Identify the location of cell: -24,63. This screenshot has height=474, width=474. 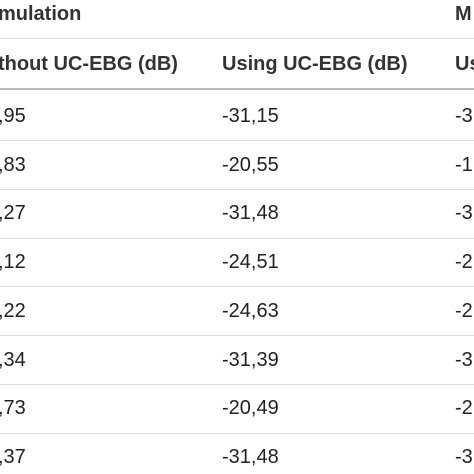
(250, 310).